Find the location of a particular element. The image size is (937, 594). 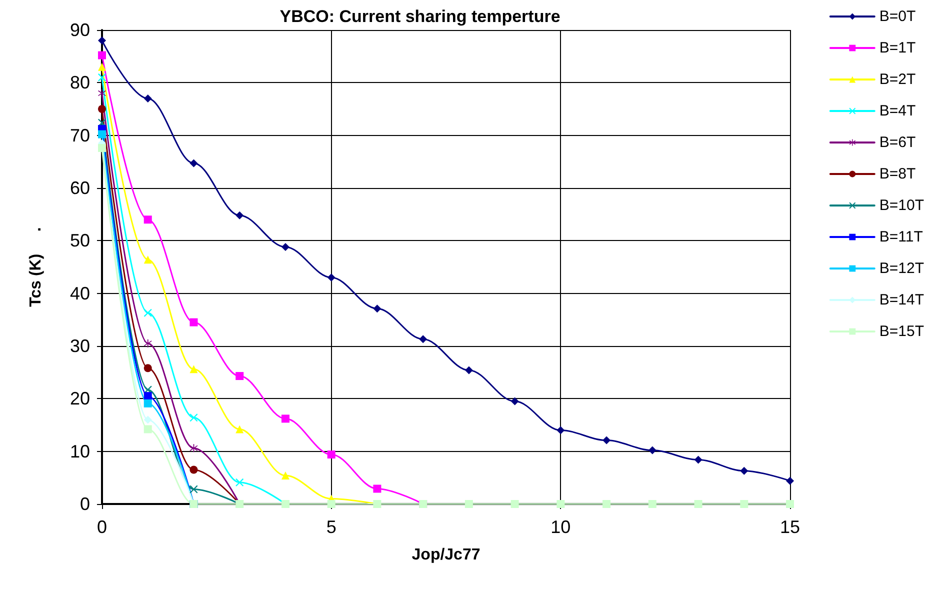

legend-label: B=12T is located at coordinates (901, 268).